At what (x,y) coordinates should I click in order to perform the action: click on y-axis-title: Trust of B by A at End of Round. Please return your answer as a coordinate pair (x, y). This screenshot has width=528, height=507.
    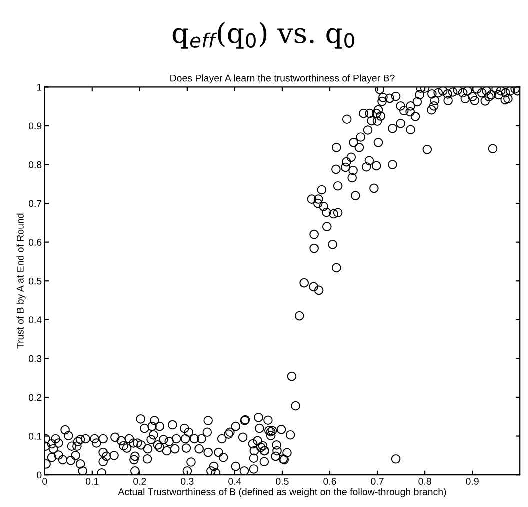
    Looking at the image, I should click on (21, 281).